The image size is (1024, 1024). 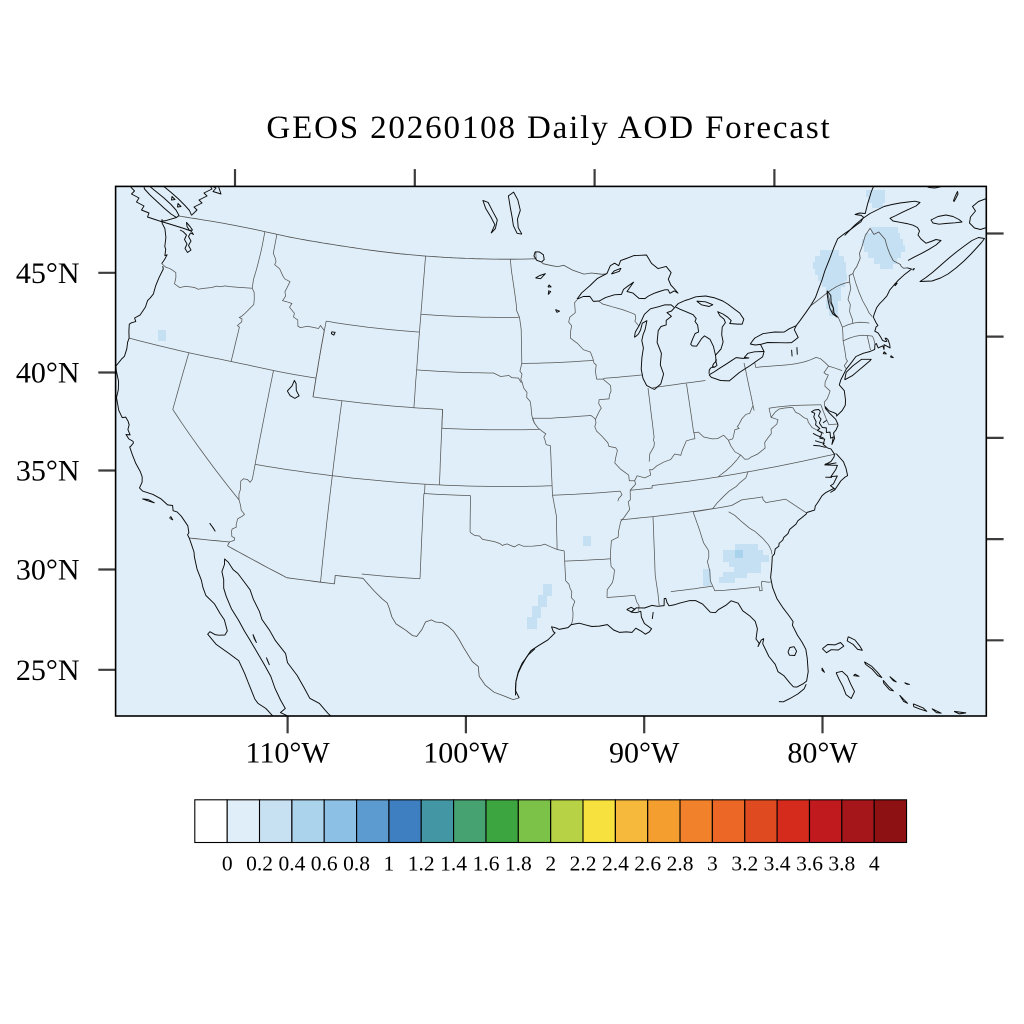 I want to click on svg-text: 40°N, so click(x=48, y=373).